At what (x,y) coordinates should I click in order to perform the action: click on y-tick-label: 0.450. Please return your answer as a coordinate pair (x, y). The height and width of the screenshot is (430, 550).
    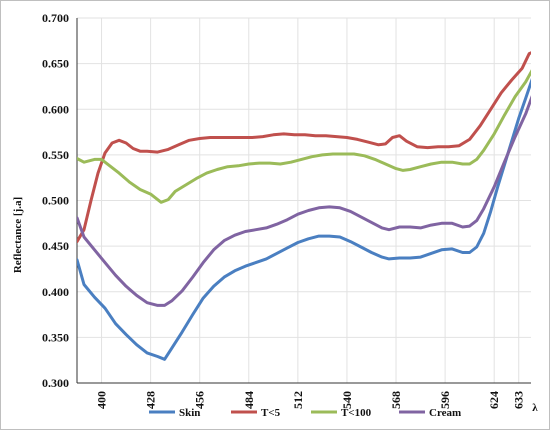
    Looking at the image, I should click on (55, 246).